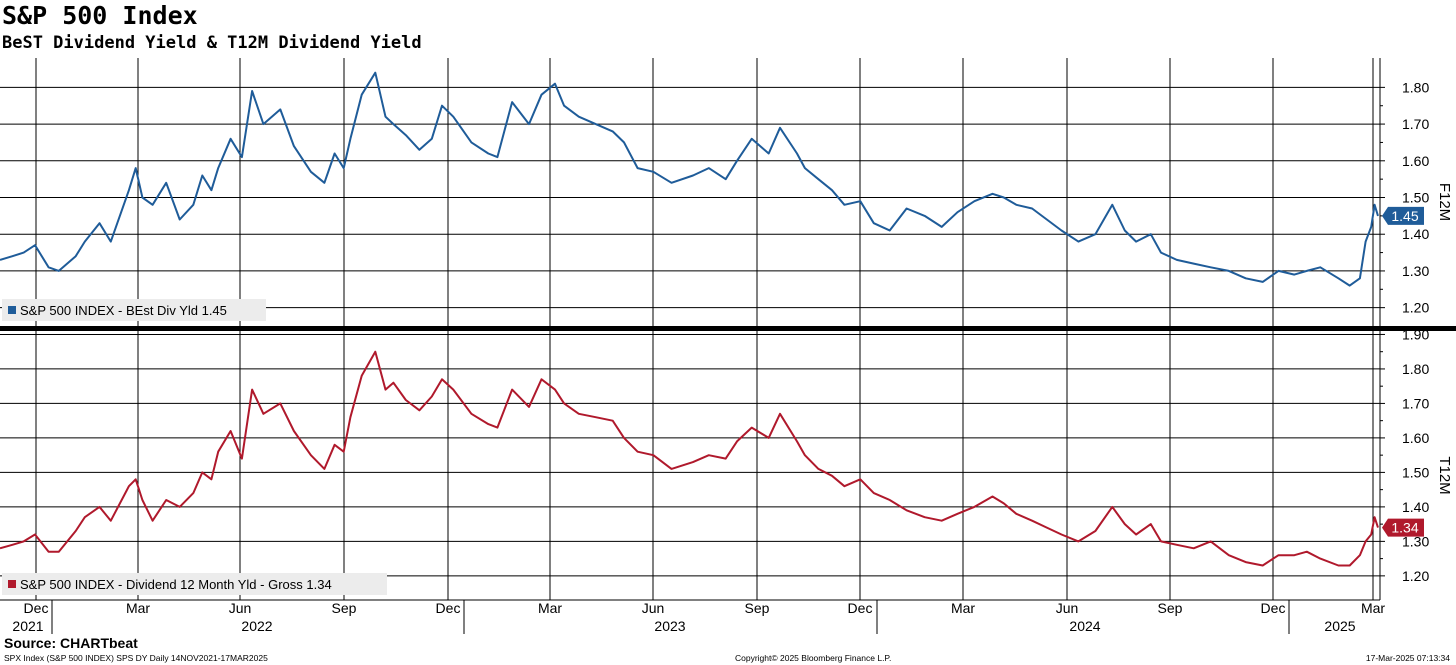  What do you see at coordinates (1415, 472) in the screenshot?
I see `bottom-ytick-label-3: 1.50` at bounding box center [1415, 472].